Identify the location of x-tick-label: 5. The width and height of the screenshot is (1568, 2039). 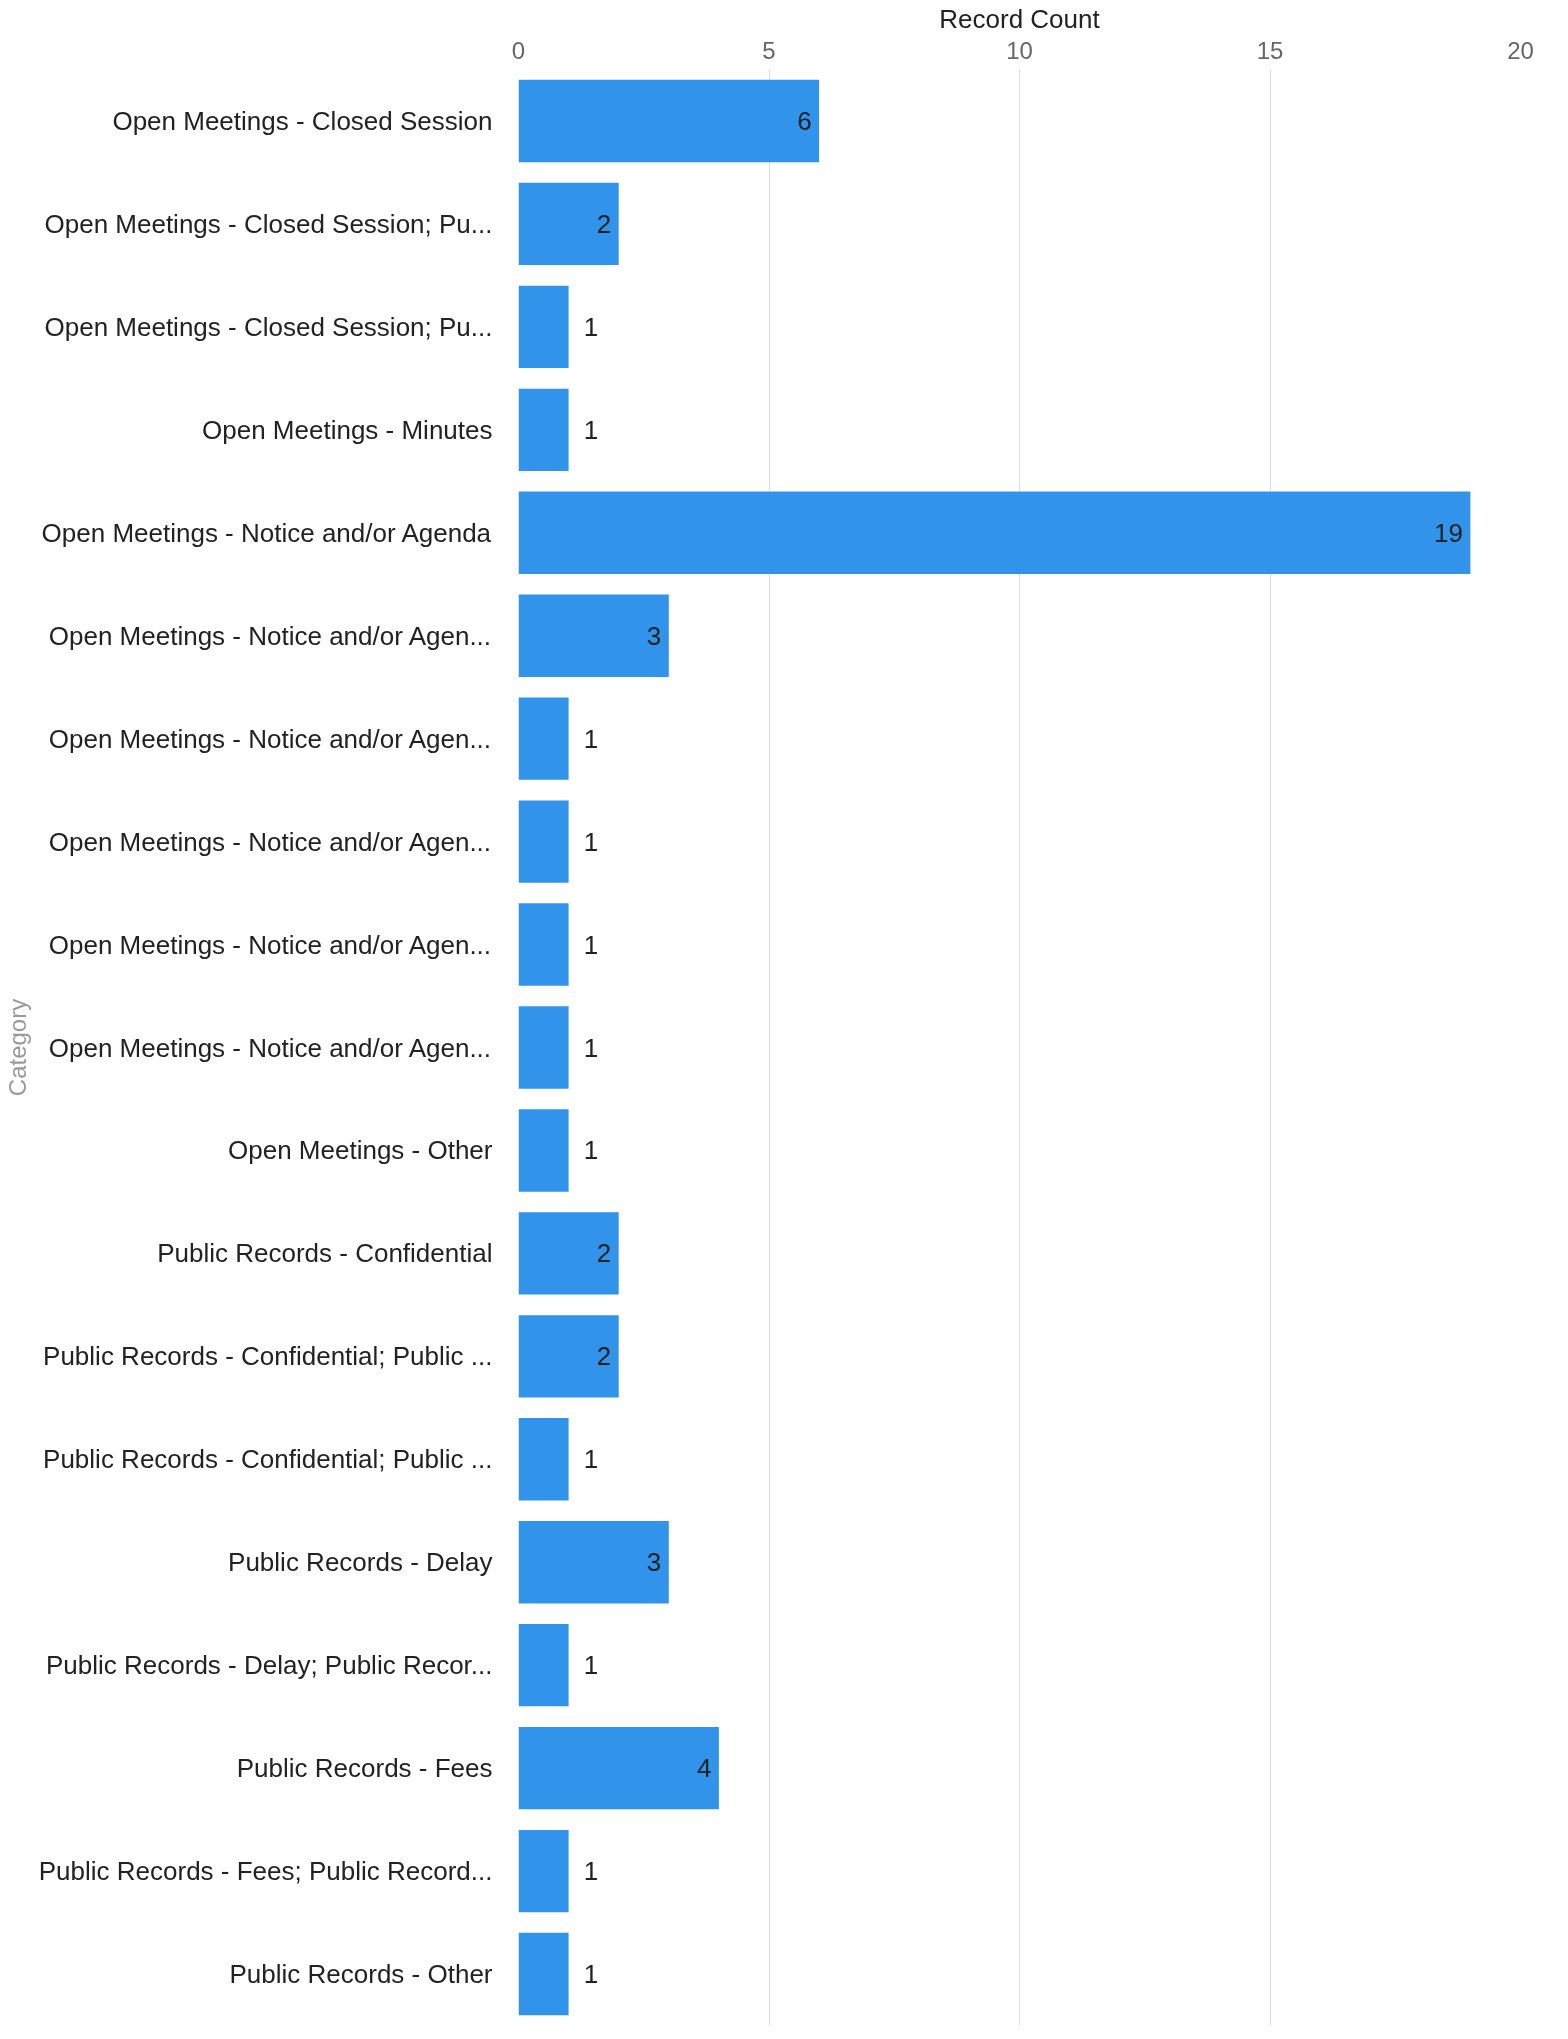
(769, 50).